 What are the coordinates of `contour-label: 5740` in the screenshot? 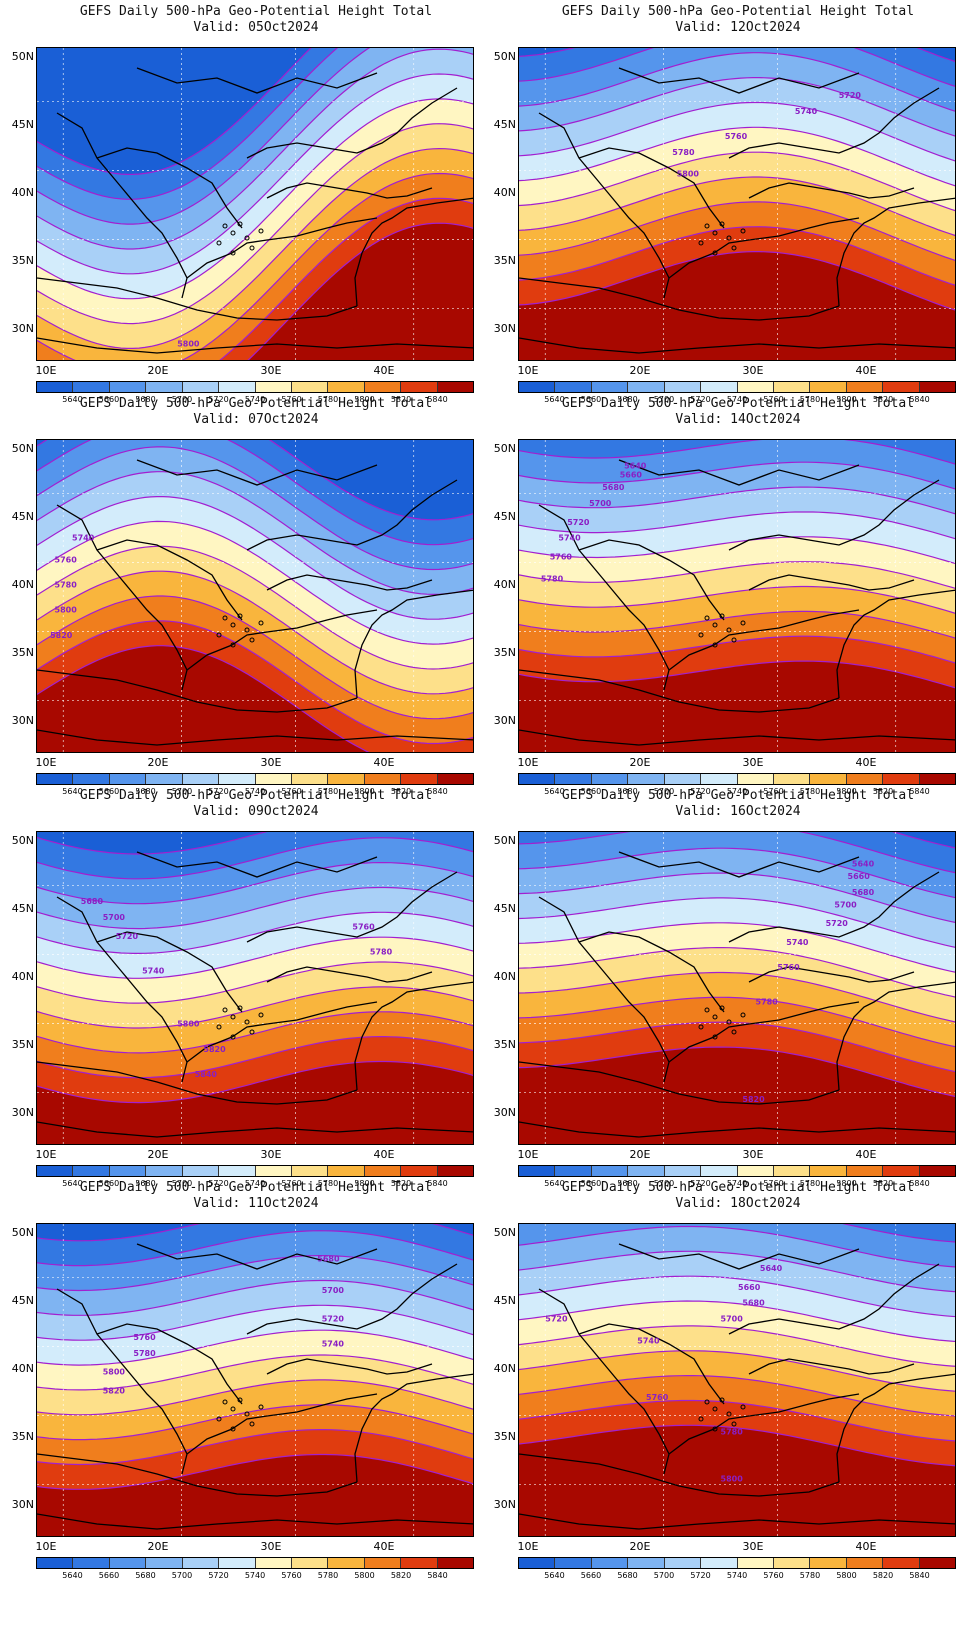 It's located at (797, 942).